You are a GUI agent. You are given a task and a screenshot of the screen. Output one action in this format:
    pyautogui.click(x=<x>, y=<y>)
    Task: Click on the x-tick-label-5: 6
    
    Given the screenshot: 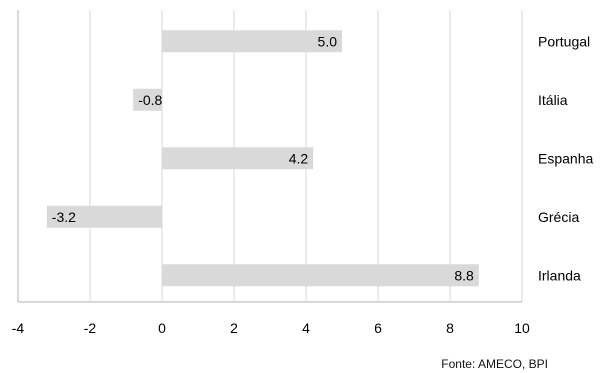 What is the action you would take?
    pyautogui.click(x=378, y=328)
    